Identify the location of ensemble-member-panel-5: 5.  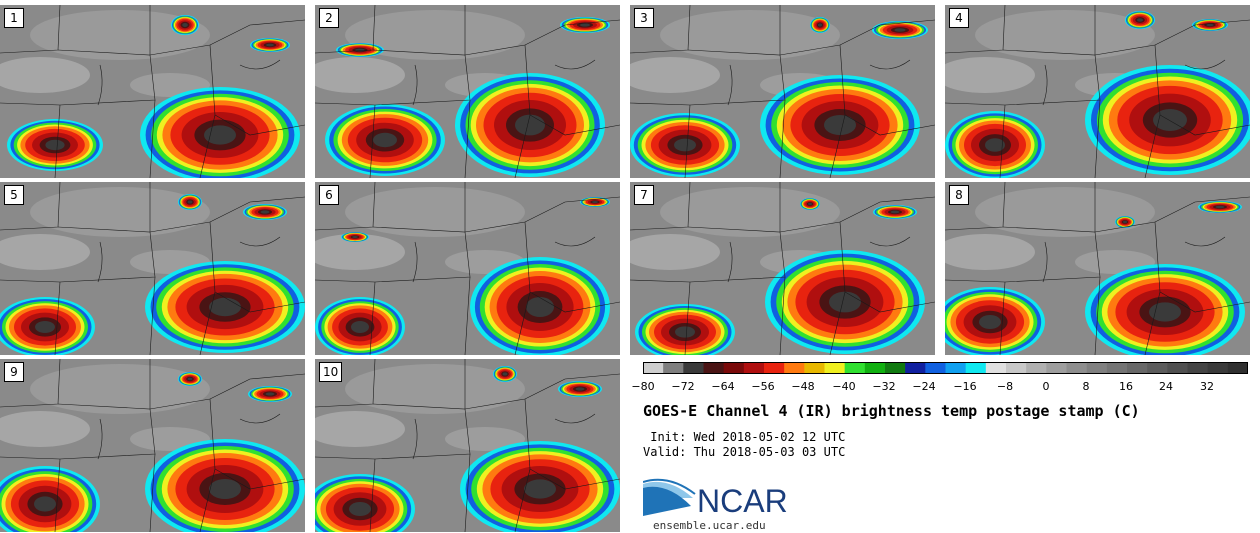
(152, 268).